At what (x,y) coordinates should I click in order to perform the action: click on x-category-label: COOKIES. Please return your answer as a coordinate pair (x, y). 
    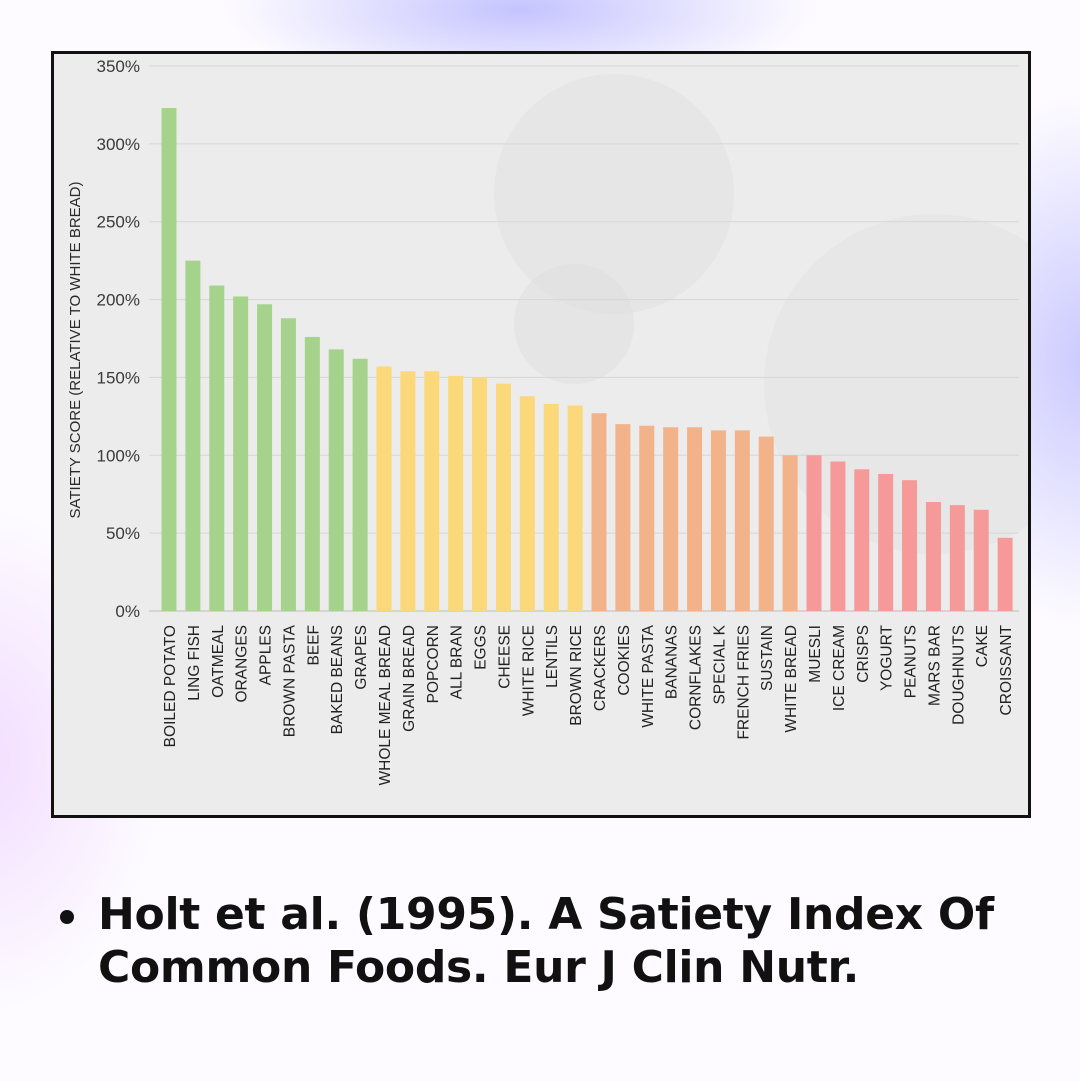
    Looking at the image, I should click on (624, 660).